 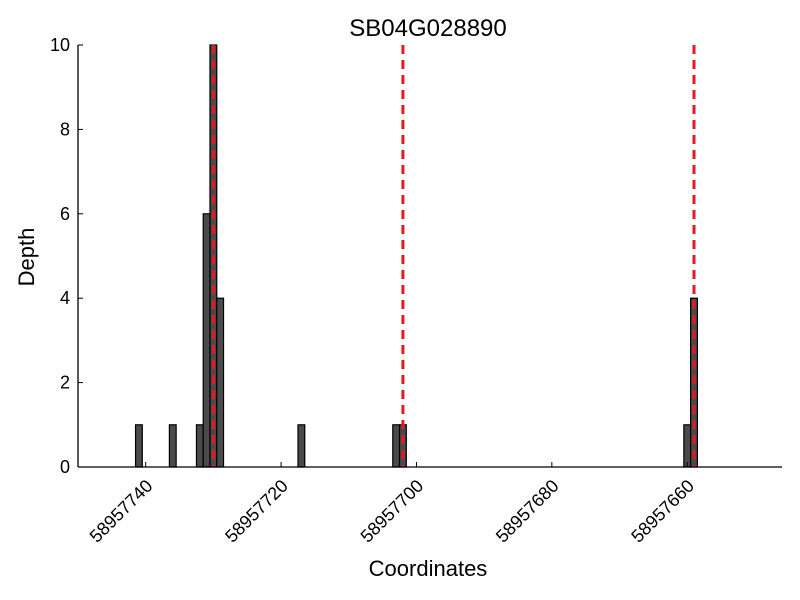 What do you see at coordinates (662, 511) in the screenshot?
I see `x-tick-label: 58957660` at bounding box center [662, 511].